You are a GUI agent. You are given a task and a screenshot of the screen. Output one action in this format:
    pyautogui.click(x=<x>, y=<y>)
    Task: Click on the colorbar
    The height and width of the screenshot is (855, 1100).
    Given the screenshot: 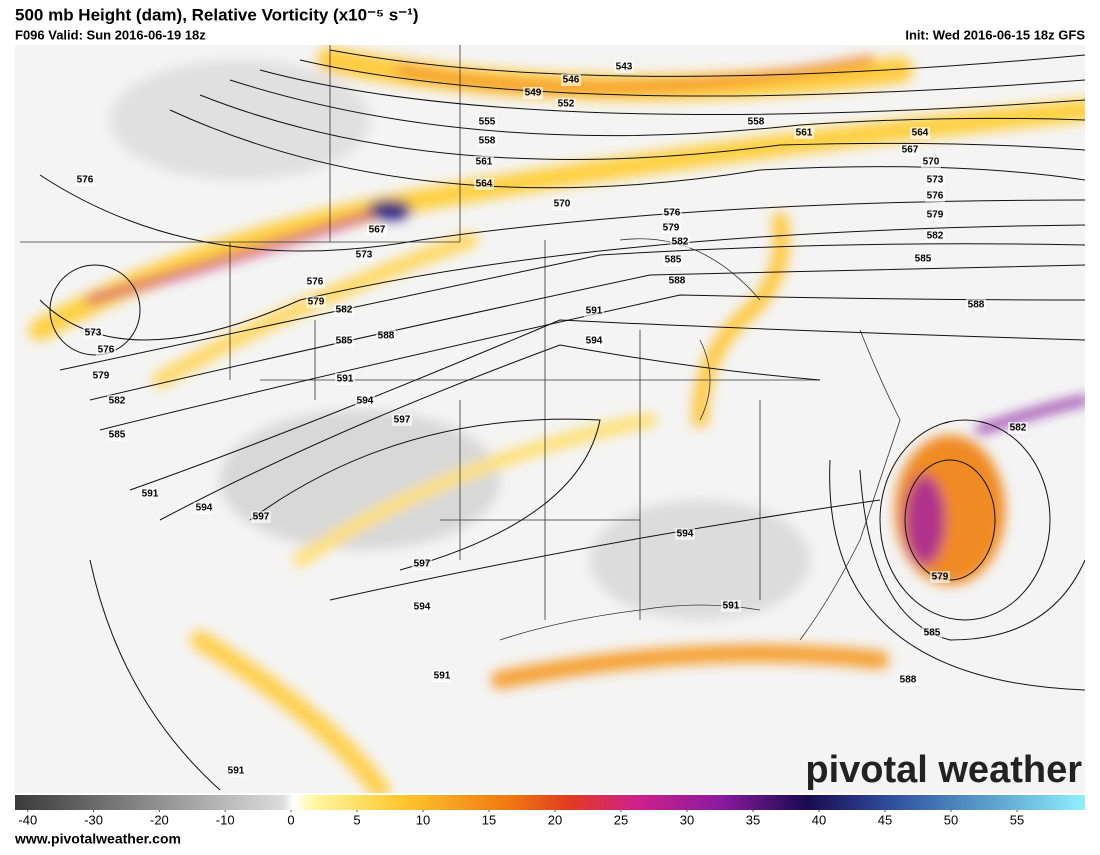 What is the action you would take?
    pyautogui.click(x=550, y=802)
    